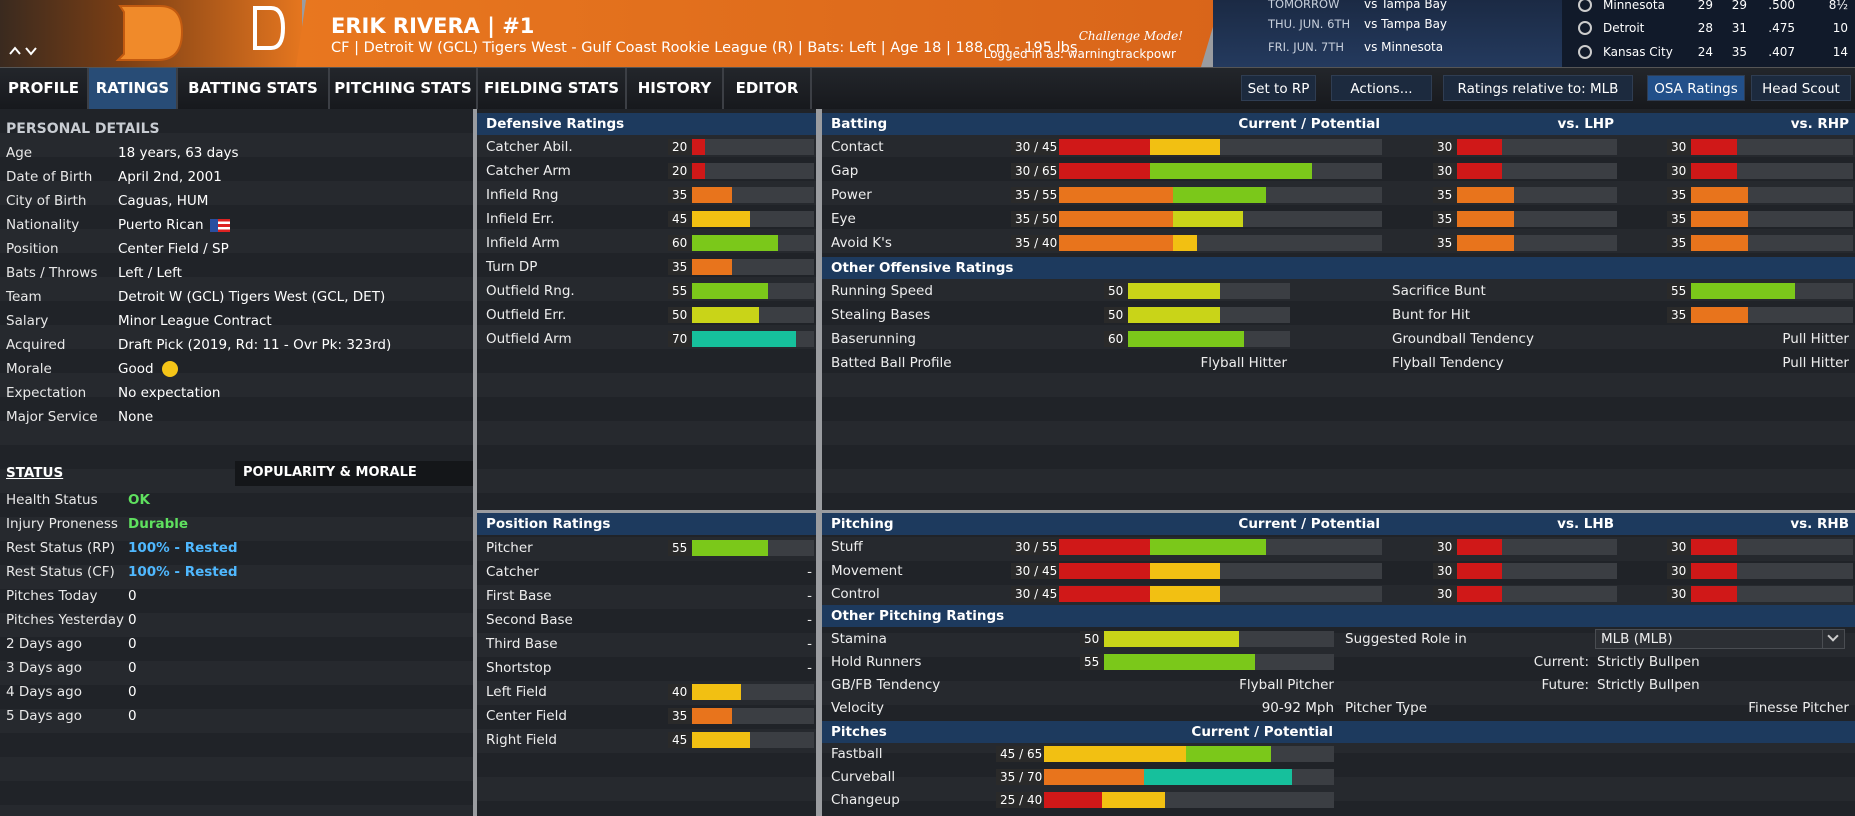 The image size is (1855, 816). I want to click on rating-label: Batted Ball Profile, so click(891, 363).